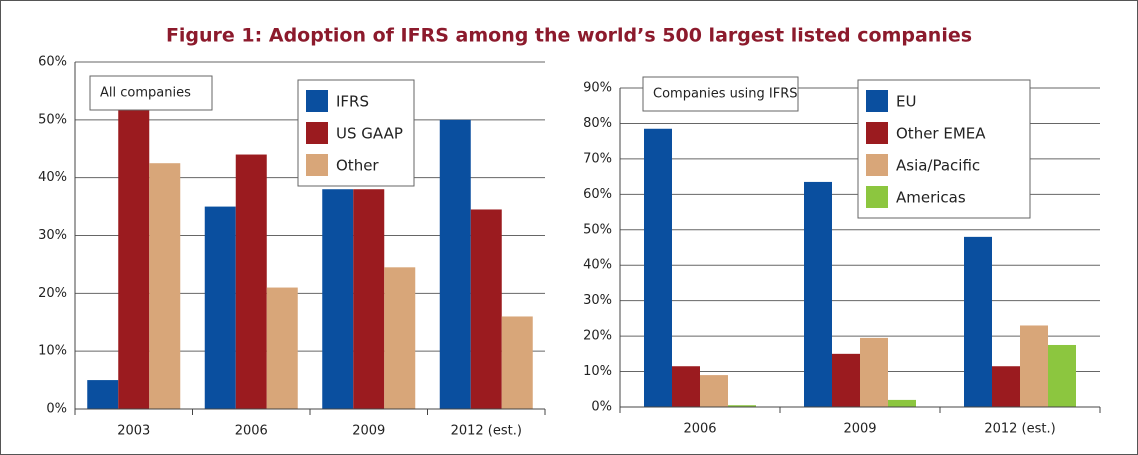  Describe the element at coordinates (352, 102) in the screenshot. I see `legend-label: IFRS` at that location.